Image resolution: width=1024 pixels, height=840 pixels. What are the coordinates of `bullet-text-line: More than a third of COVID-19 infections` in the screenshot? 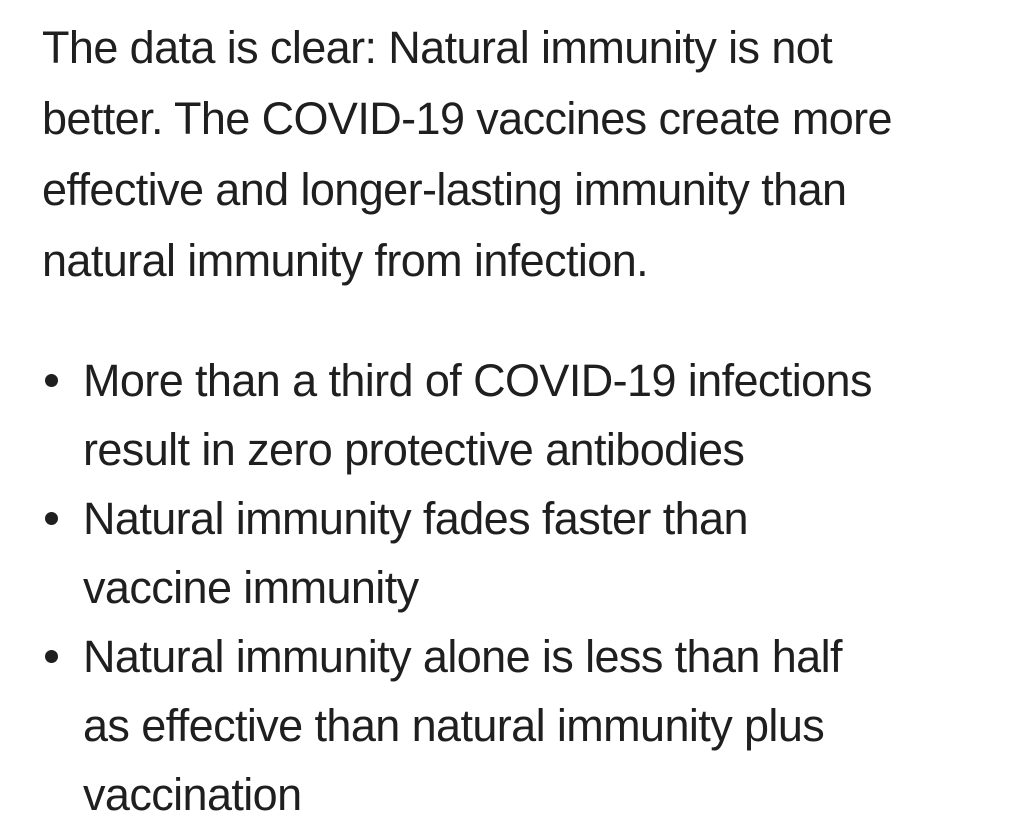 It's located at (477, 380).